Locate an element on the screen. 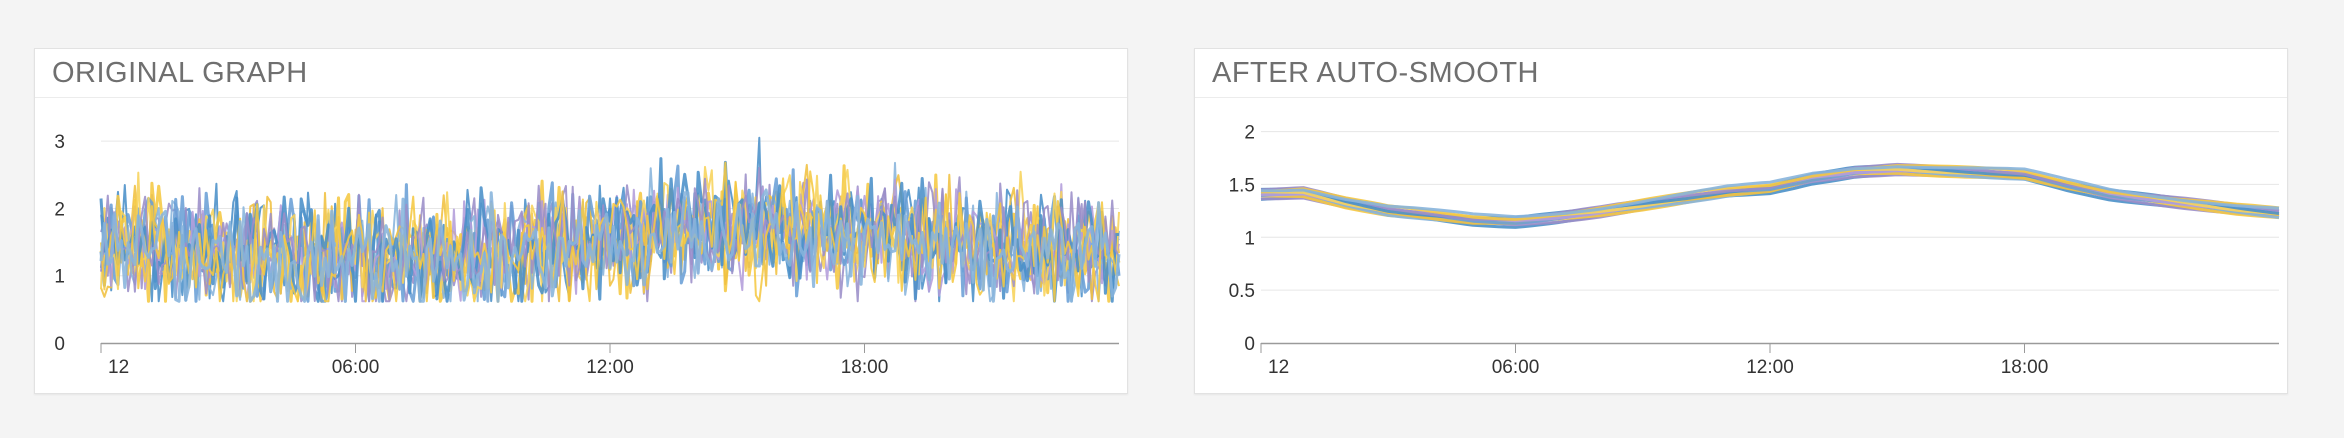 The width and height of the screenshot is (2344, 438). y-tick-label: 1.5 is located at coordinates (1242, 185).